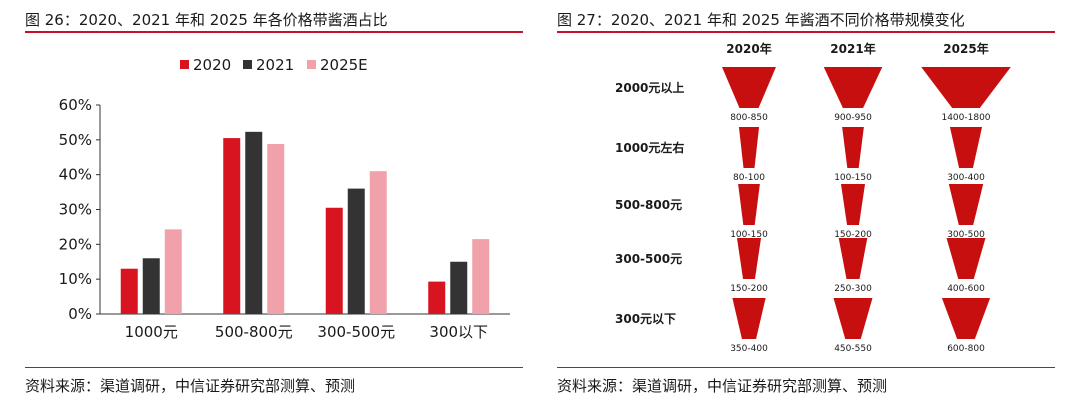  I want to click on row-label: 500-800元, so click(648, 205).